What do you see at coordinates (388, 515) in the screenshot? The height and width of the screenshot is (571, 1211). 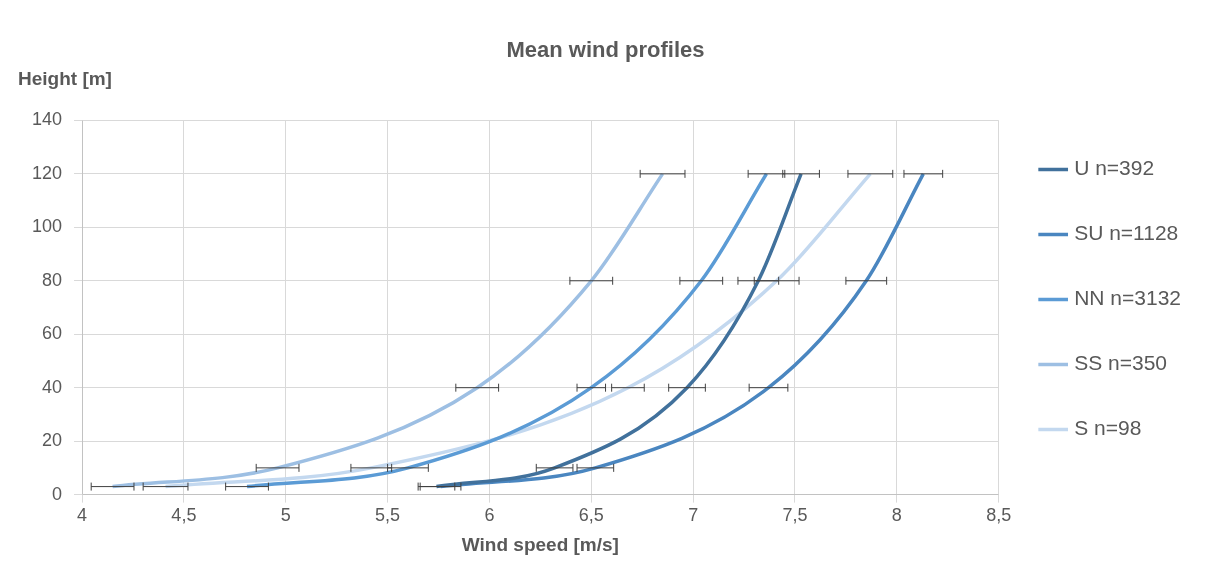 I see `x-tick-label: 5,5` at bounding box center [388, 515].